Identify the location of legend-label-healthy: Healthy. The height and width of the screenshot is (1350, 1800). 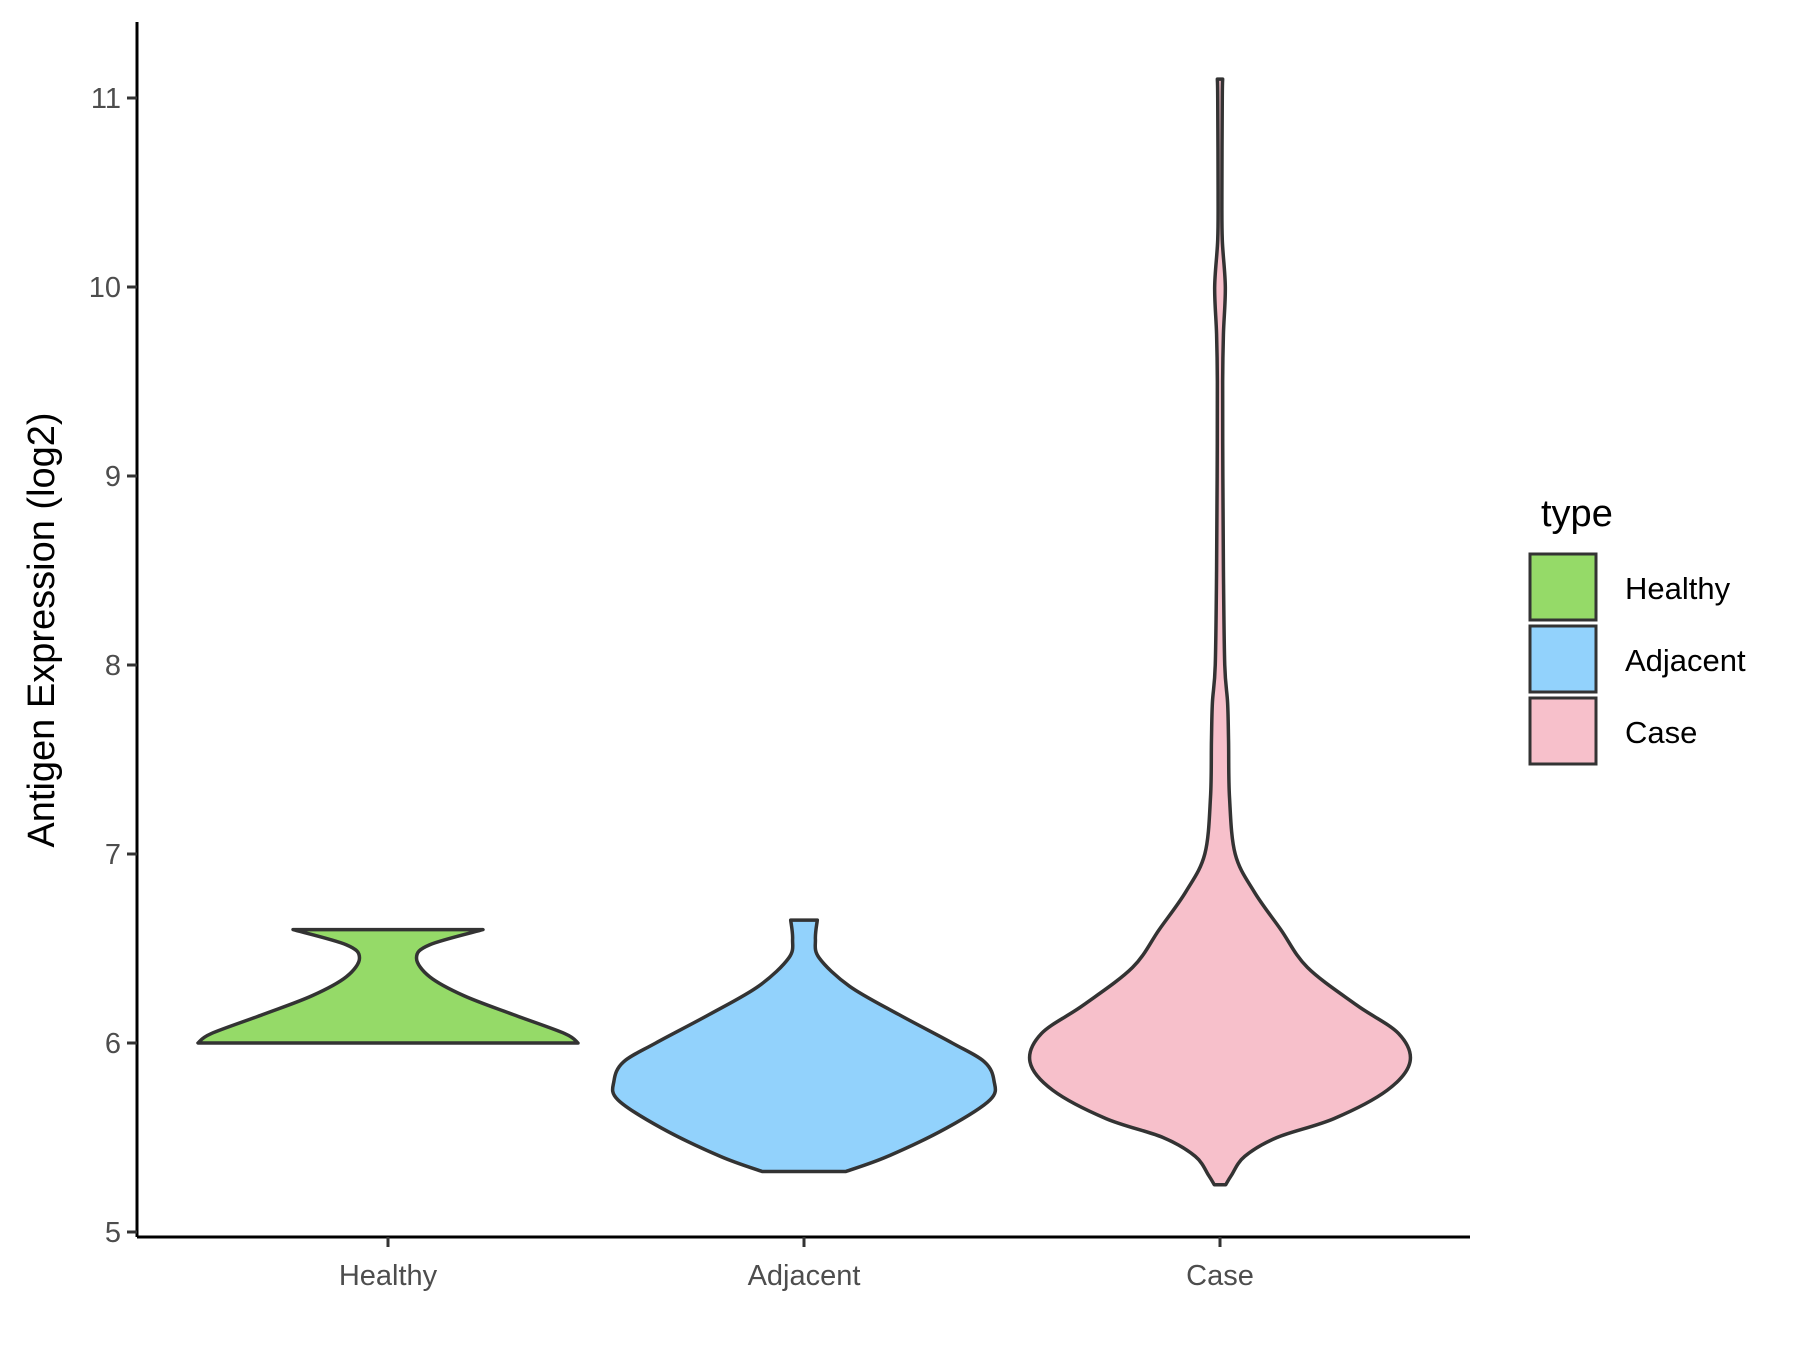
(1678, 588).